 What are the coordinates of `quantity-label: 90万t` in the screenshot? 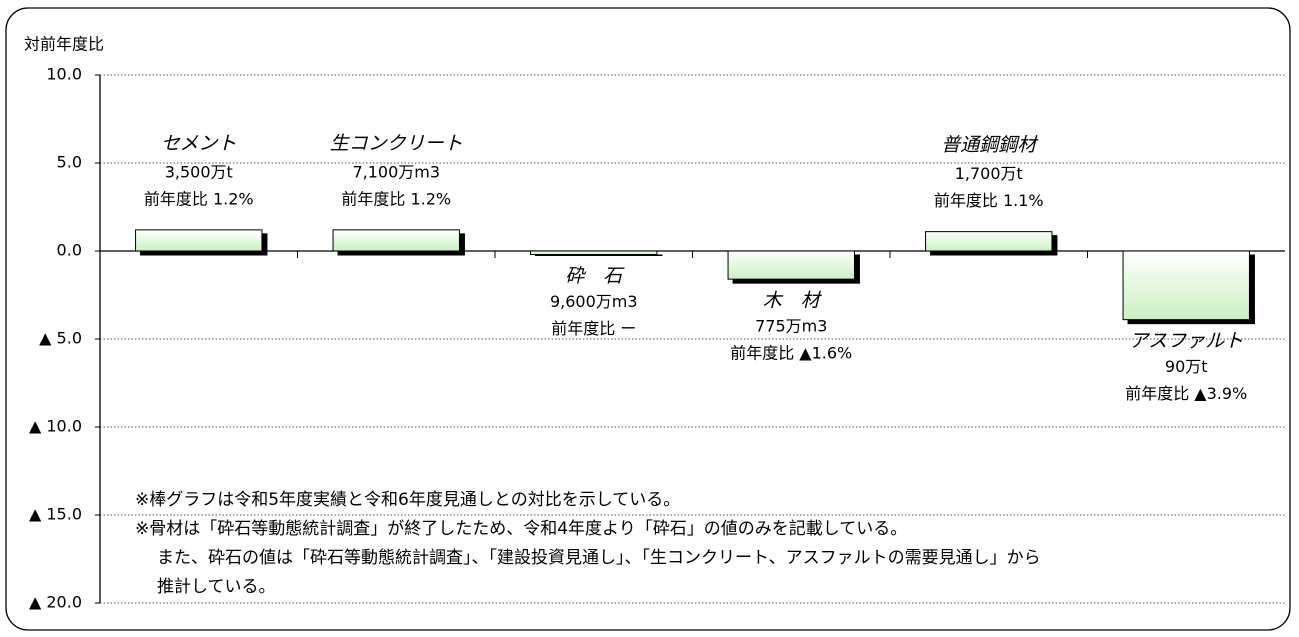 It's located at (1186, 366).